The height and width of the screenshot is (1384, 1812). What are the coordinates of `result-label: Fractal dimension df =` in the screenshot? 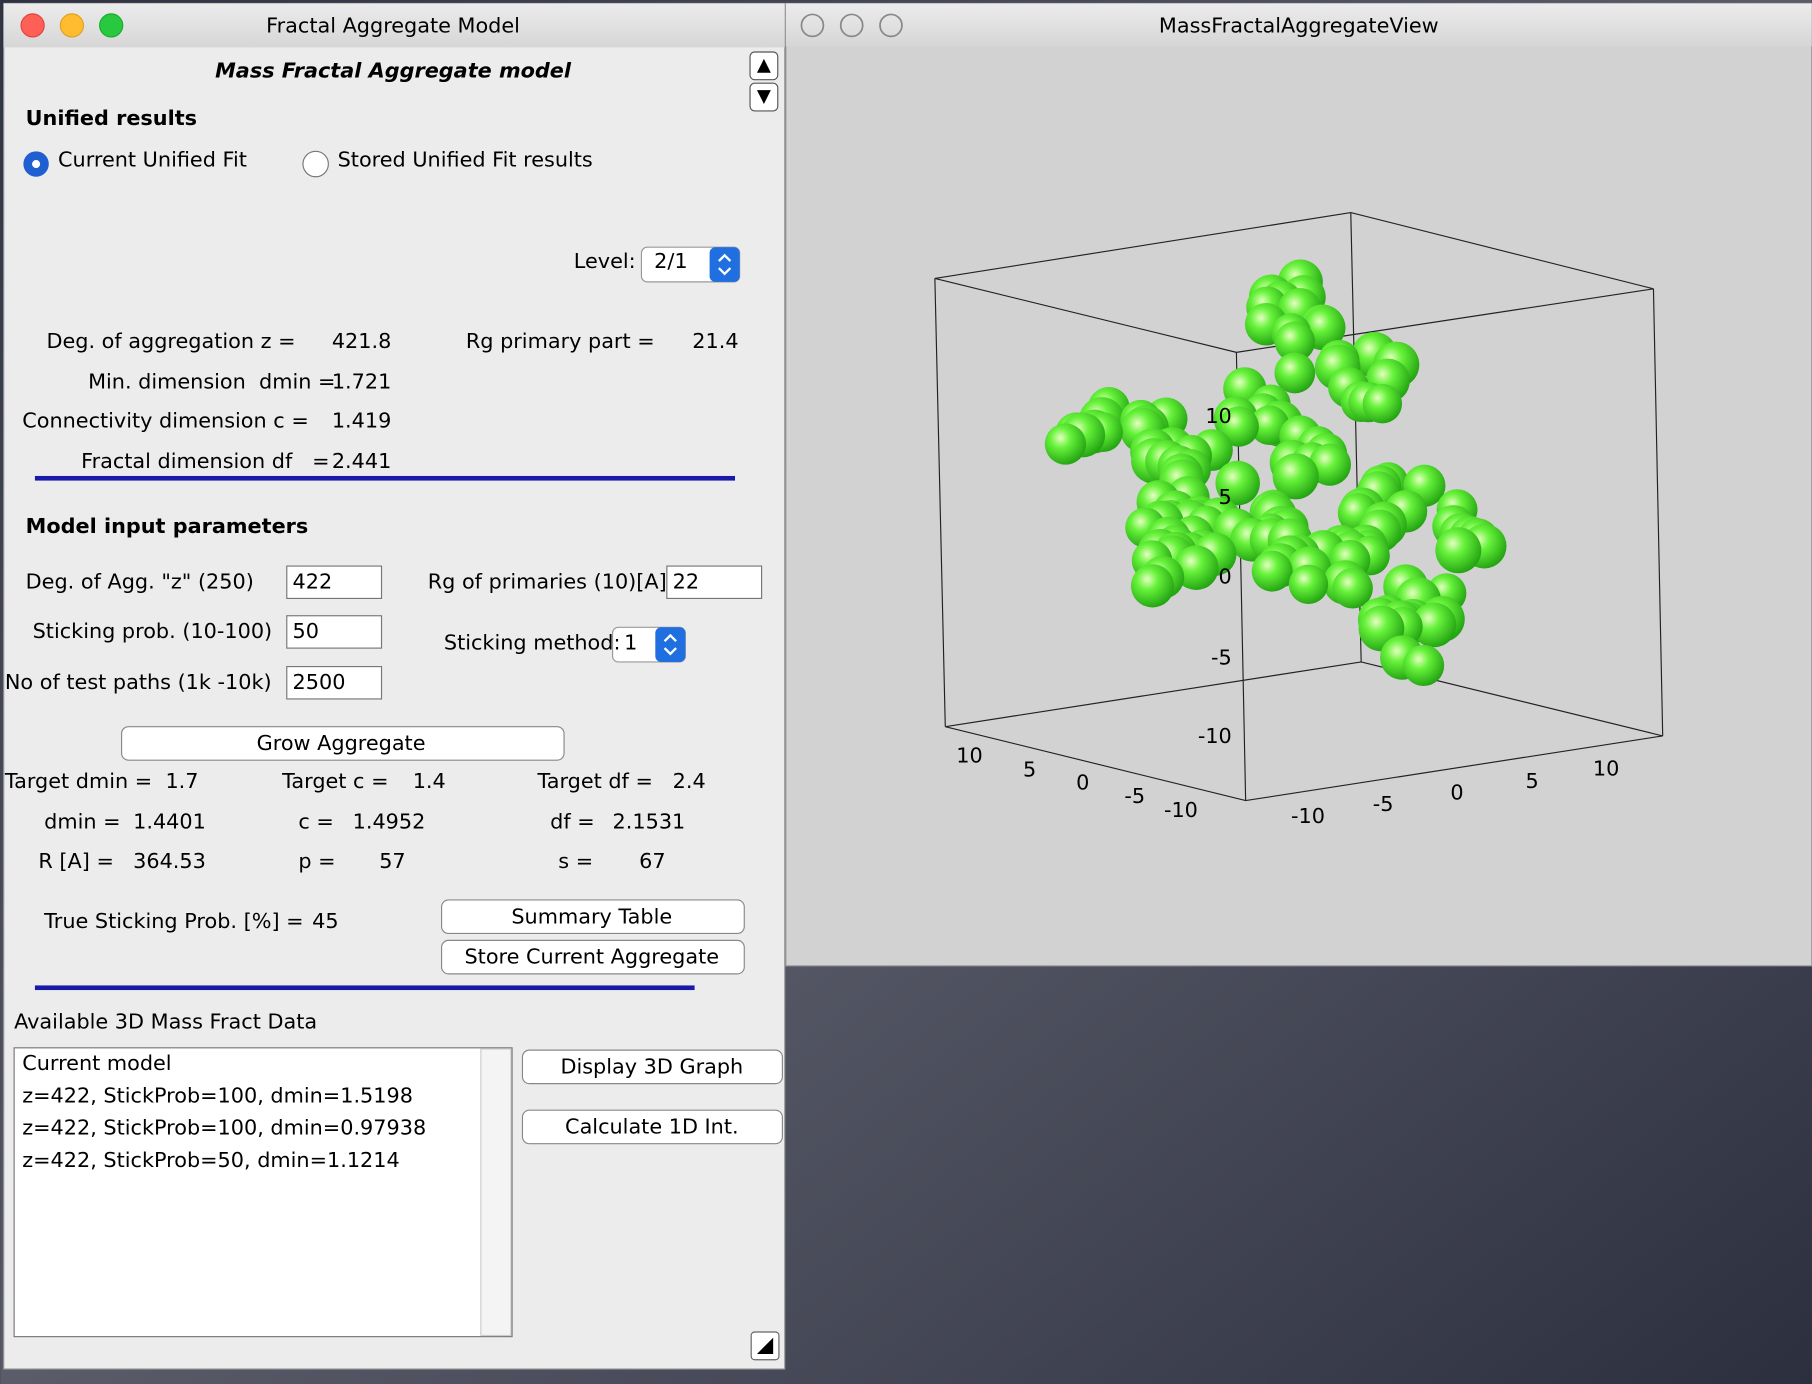 It's located at (205, 461).